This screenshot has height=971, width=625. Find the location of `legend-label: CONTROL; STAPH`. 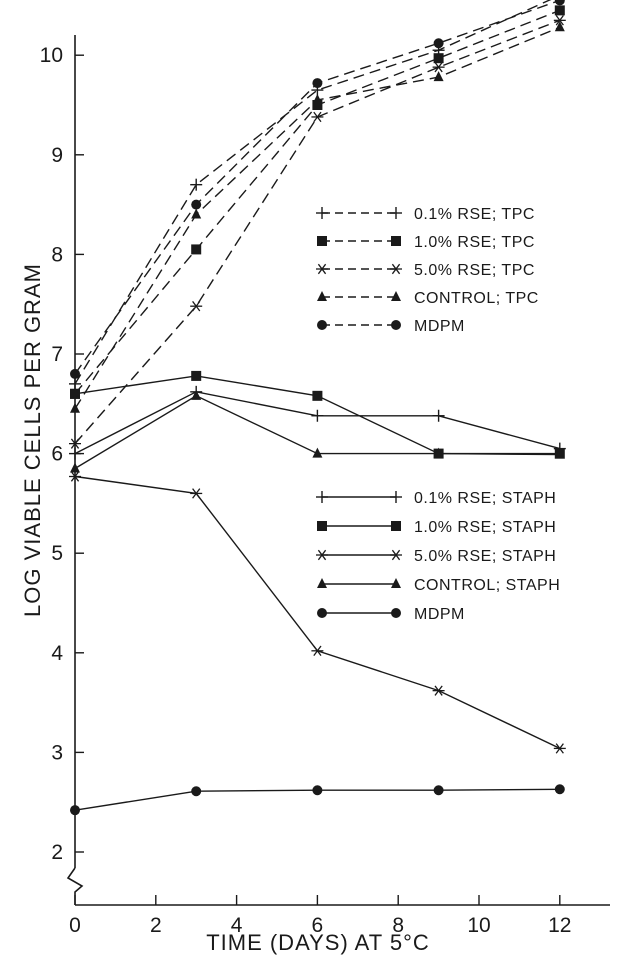

legend-label: CONTROL; STAPH is located at coordinates (487, 585).